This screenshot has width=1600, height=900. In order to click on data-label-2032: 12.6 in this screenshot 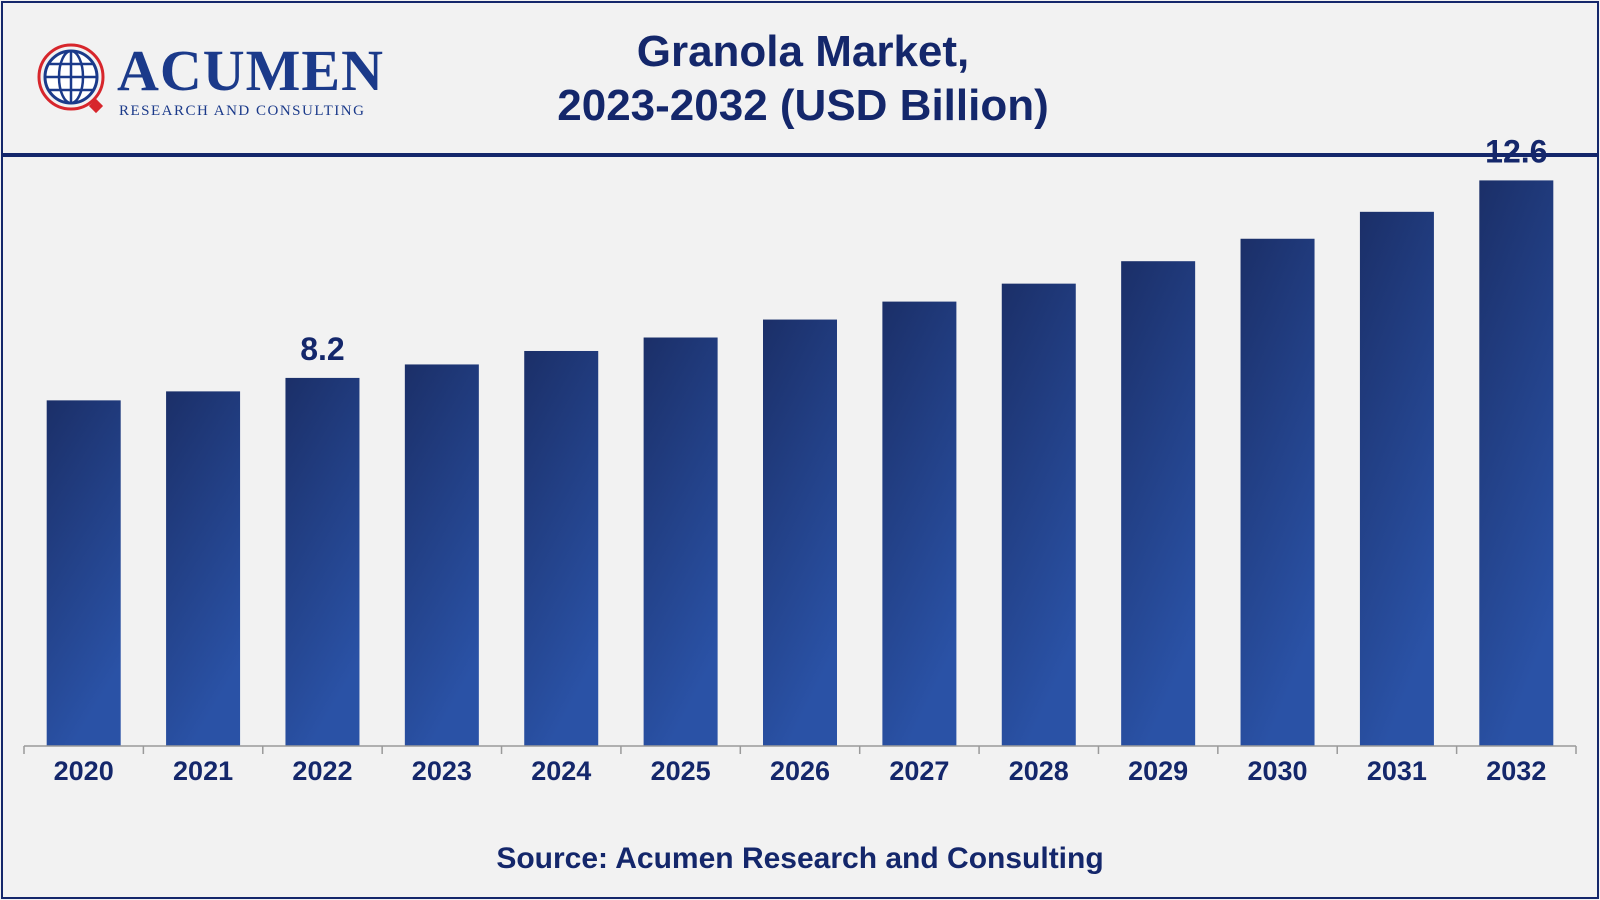, I will do `click(1516, 151)`.